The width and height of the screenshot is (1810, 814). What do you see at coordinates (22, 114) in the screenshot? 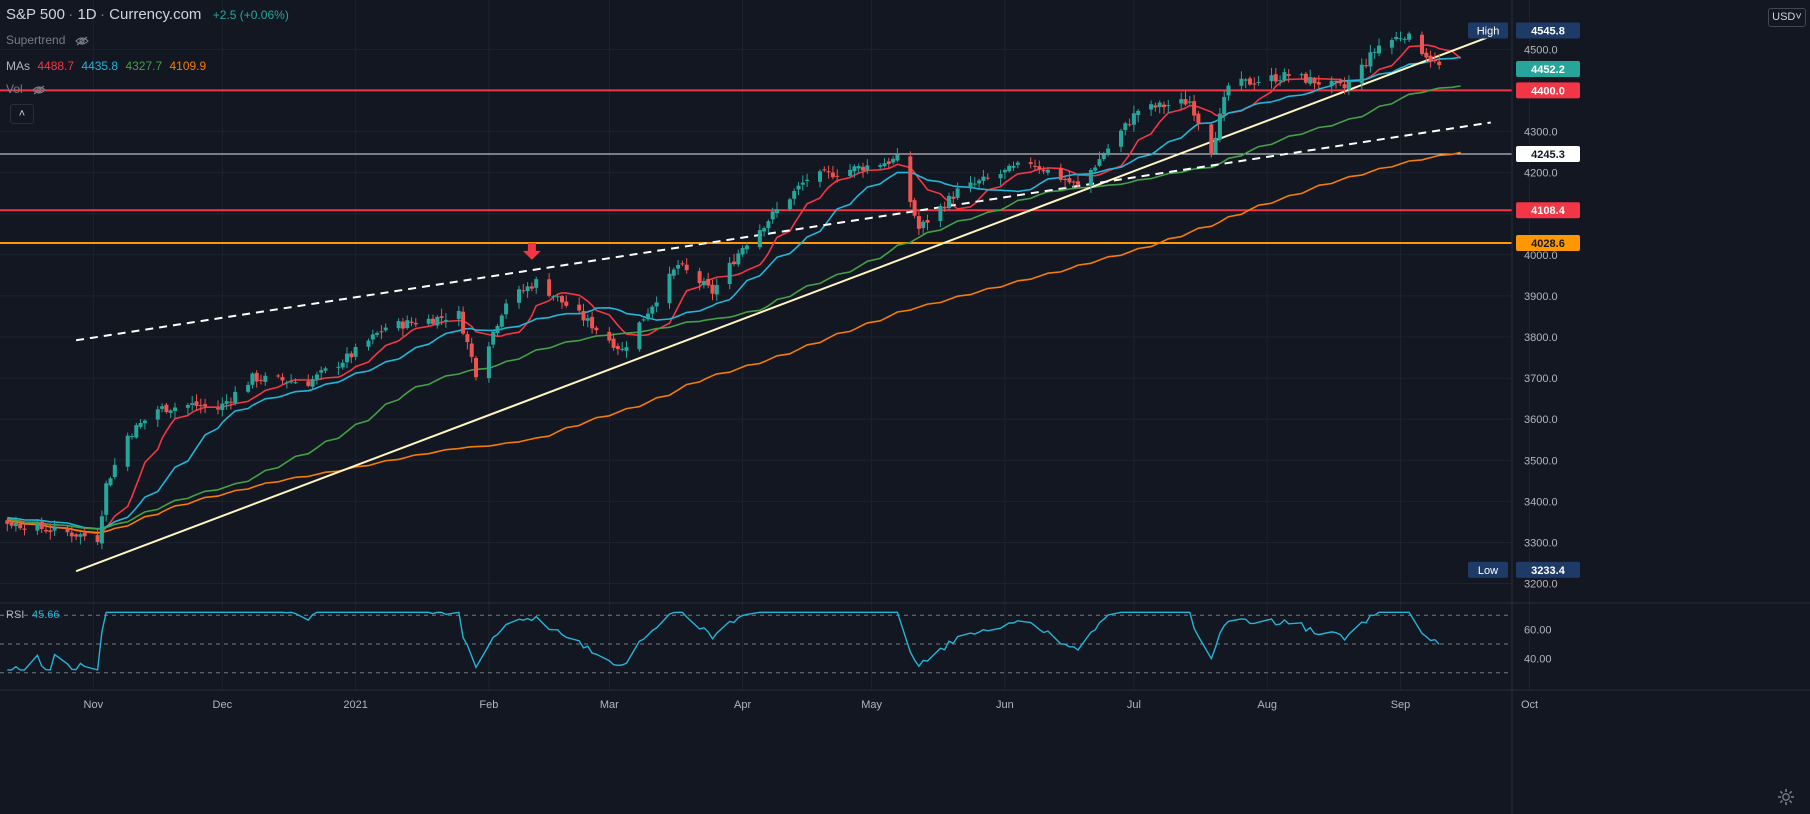
I see `collapse-legend-button: ˄` at bounding box center [22, 114].